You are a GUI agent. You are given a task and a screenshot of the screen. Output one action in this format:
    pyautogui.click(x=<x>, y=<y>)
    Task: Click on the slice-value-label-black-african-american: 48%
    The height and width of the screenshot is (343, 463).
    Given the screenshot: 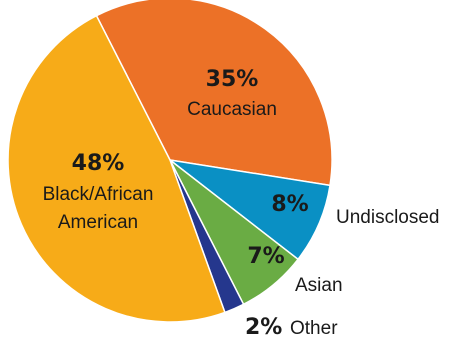 What is the action you would take?
    pyautogui.click(x=98, y=163)
    